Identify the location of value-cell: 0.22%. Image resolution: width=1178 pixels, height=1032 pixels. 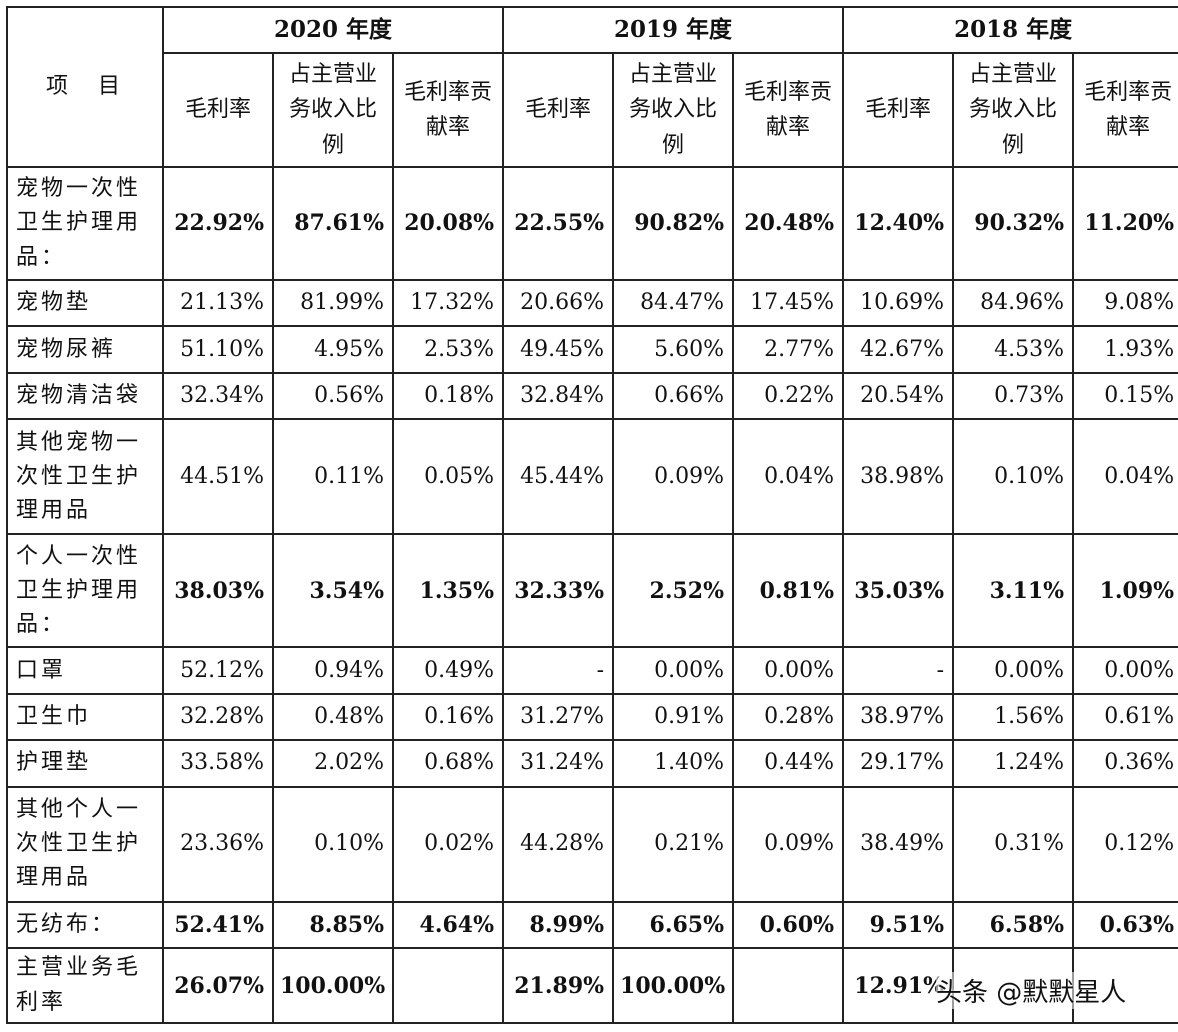
(788, 396).